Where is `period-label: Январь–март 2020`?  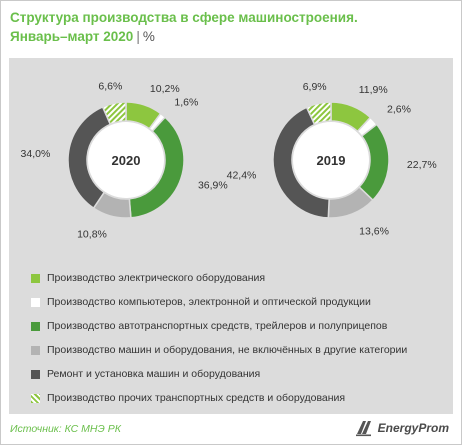 period-label: Январь–март 2020 is located at coordinates (72, 36).